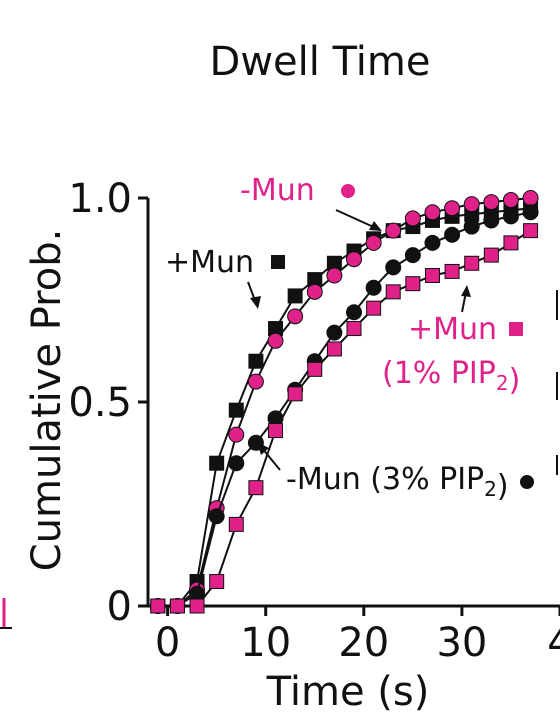  I want to click on annotation-minus-mun-marker, so click(348, 191).